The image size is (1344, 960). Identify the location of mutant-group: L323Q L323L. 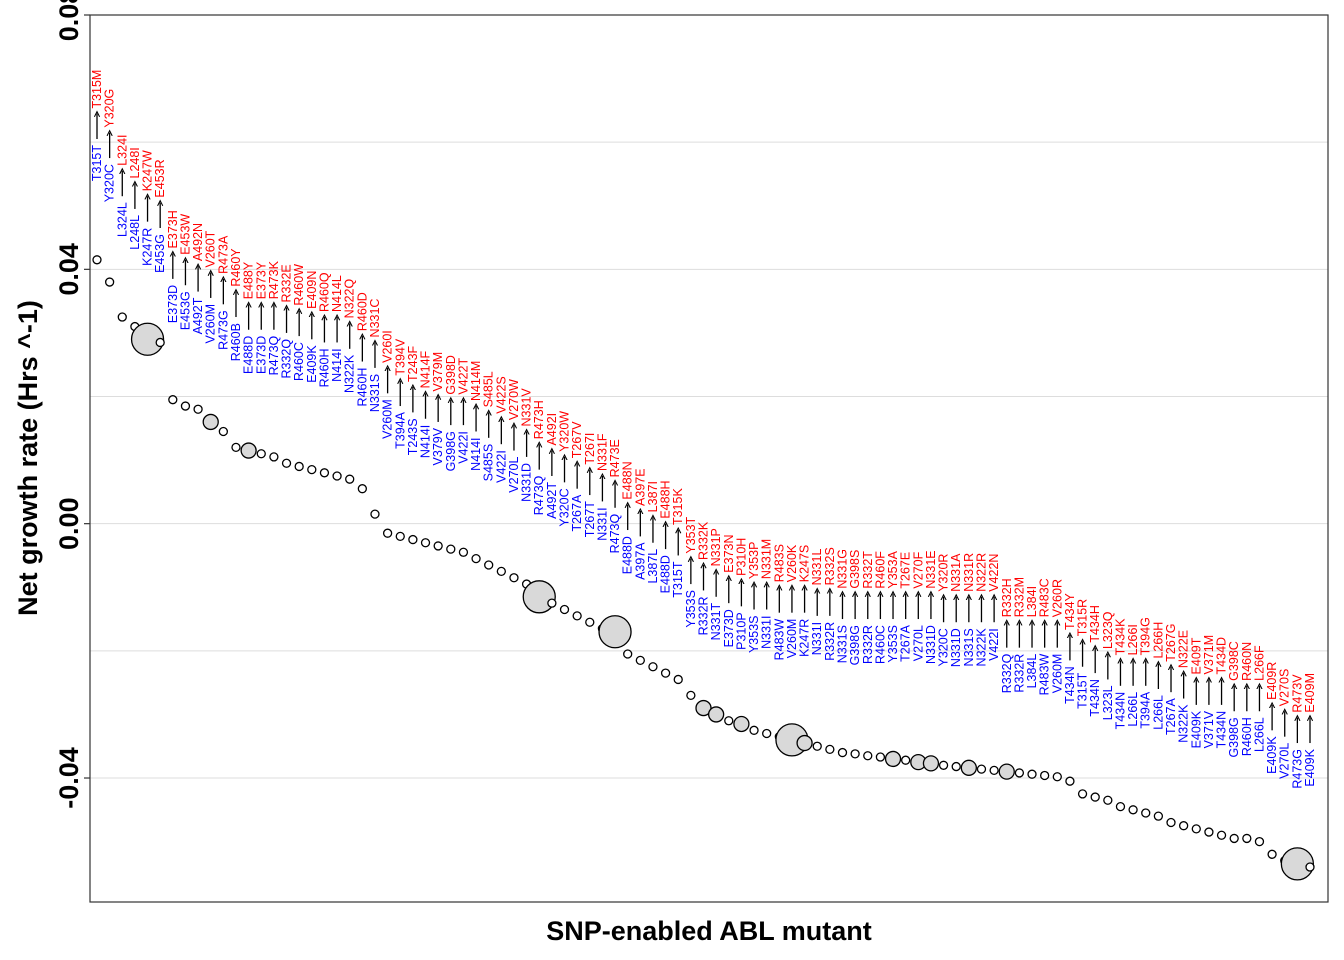
(1108, 708).